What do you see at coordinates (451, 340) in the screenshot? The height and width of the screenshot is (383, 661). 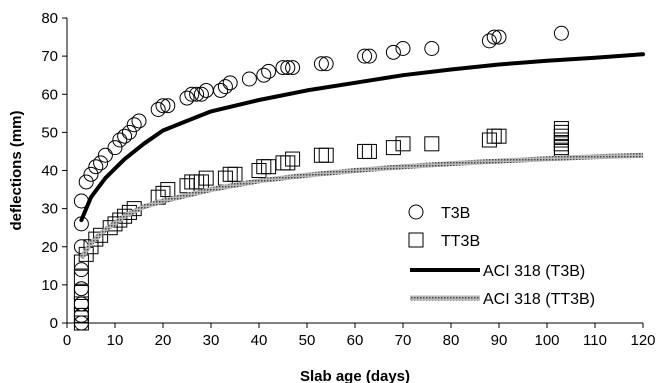 I see `x-tick-label: 80` at bounding box center [451, 340].